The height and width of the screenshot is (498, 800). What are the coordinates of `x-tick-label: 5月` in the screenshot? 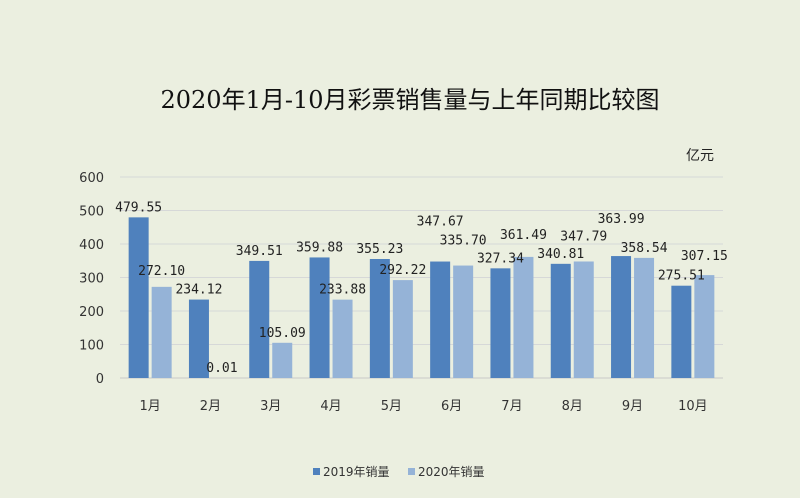 It's located at (391, 406).